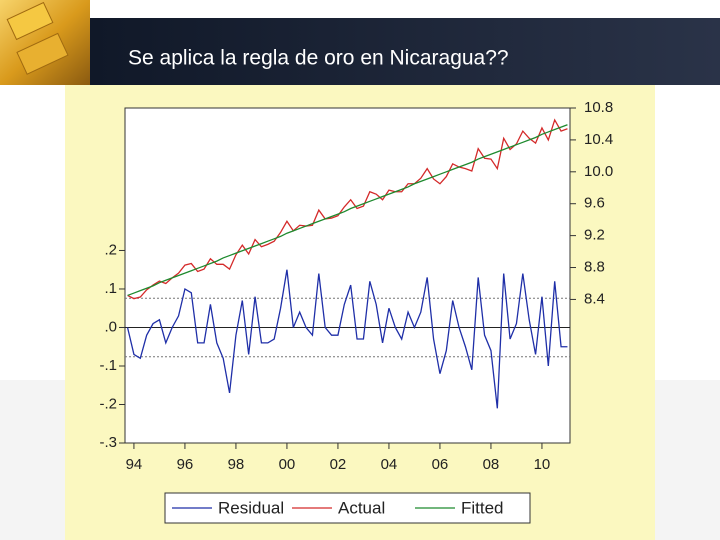  What do you see at coordinates (236, 464) in the screenshot?
I see `x-tick-label: 98` at bounding box center [236, 464].